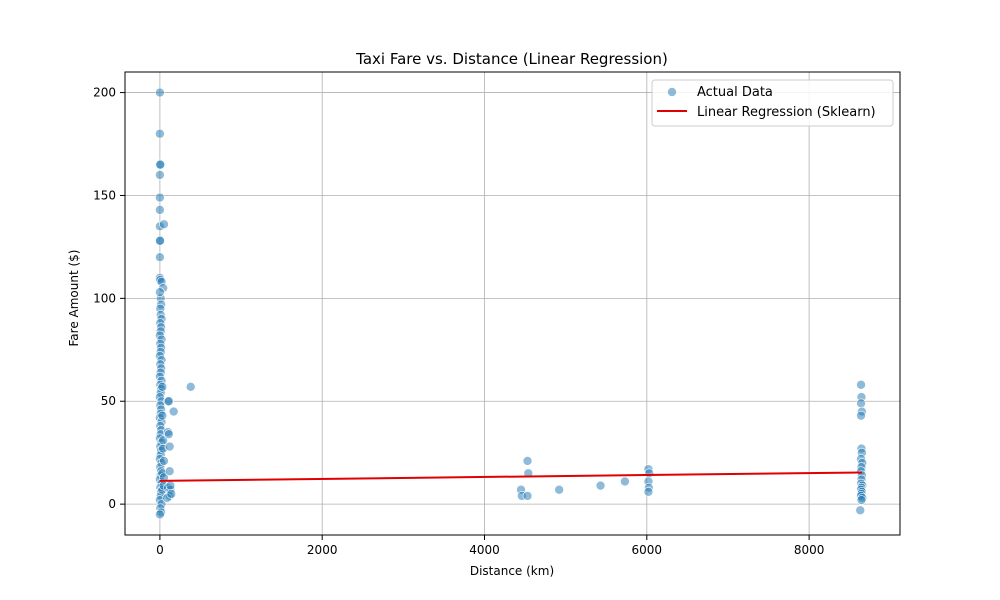  I want to click on regression-line-group, so click(510, 476).